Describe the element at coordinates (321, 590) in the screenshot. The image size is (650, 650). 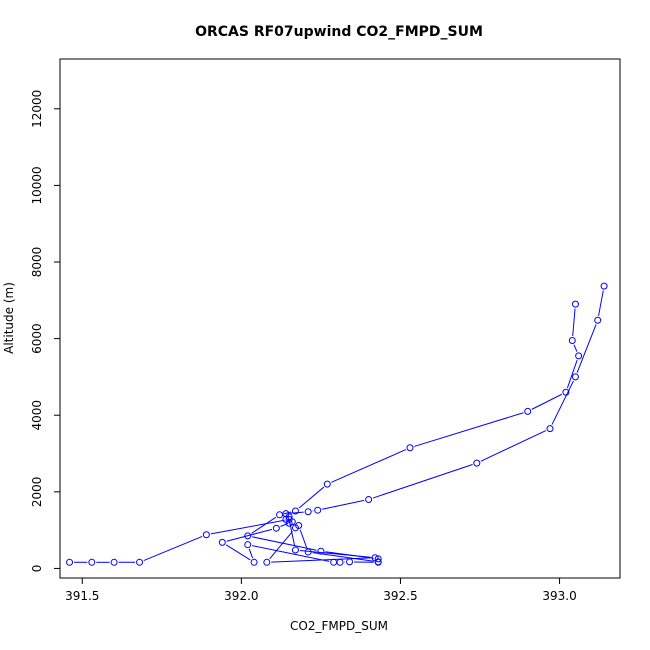
I see `x-axis: 391.5 392.0 392.5 393.0` at that location.